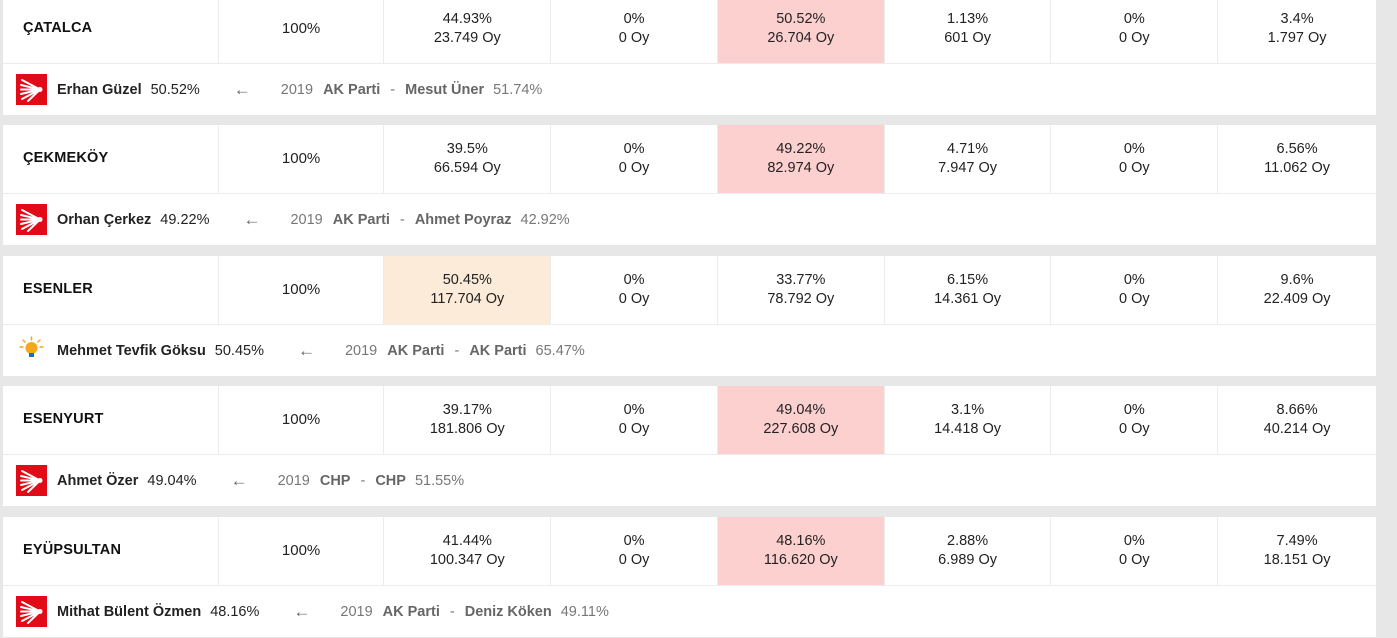  Describe the element at coordinates (801, 159) in the screenshot. I see `party-result-cell: 49.22% 82.974 Oy` at that location.